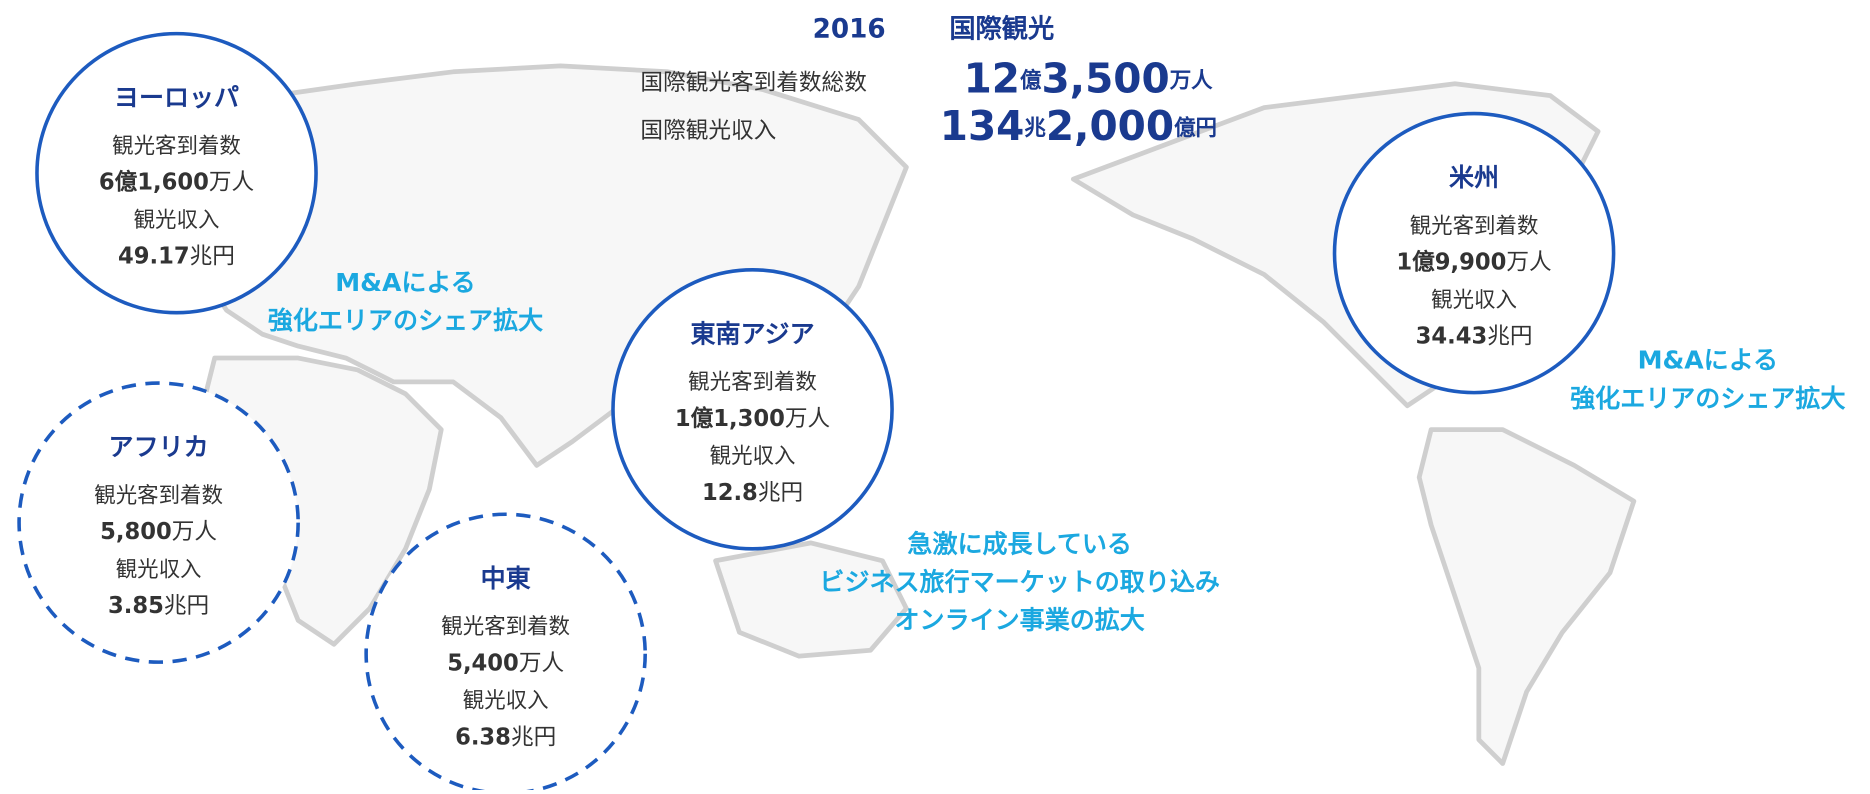 The image size is (1870, 794). What do you see at coordinates (1019, 543) in the screenshot?
I see `callout-line: 急激に成長している` at bounding box center [1019, 543].